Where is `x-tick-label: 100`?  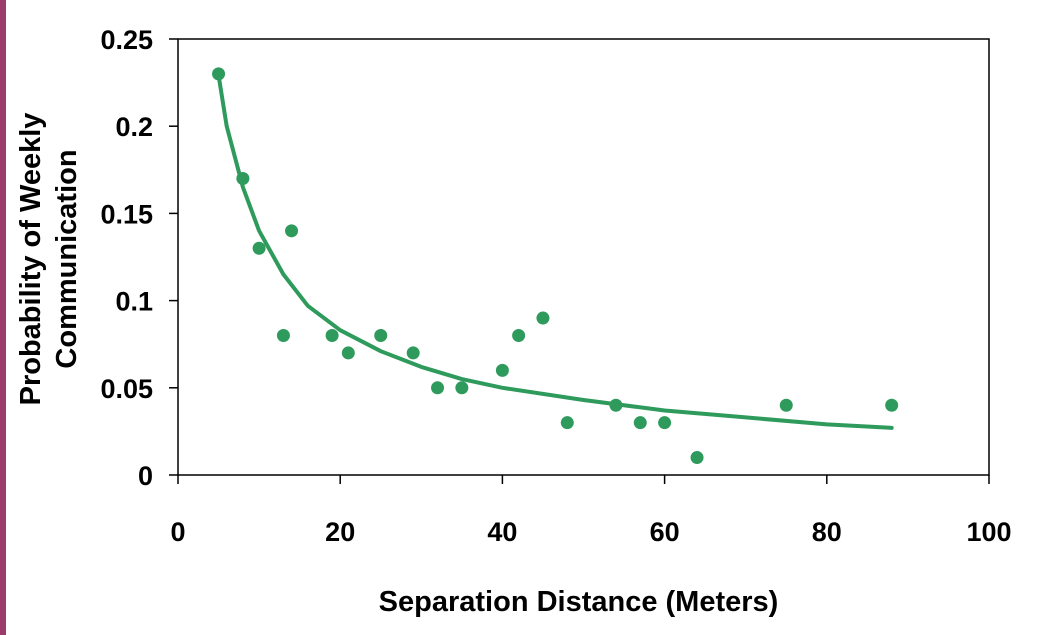
x-tick-label: 100 is located at coordinates (988, 532).